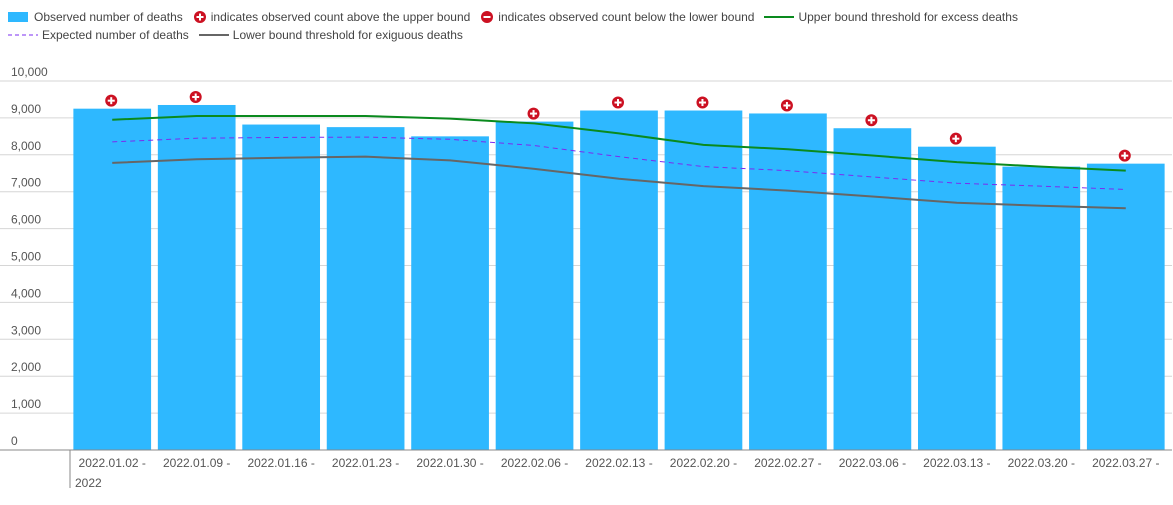  What do you see at coordinates (487, 17) in the screenshot?
I see `minus-circle-icon` at bounding box center [487, 17].